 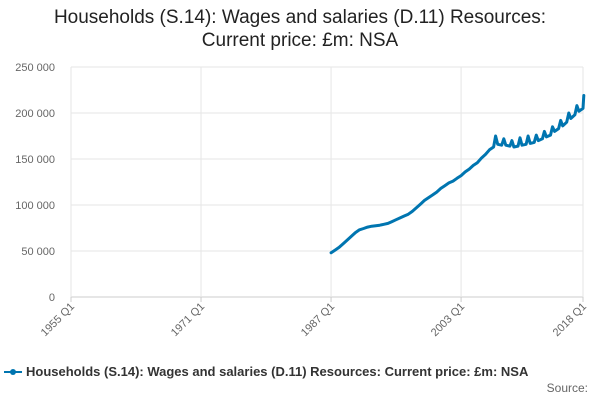 I want to click on y-tick-label: 250 000, so click(x=35, y=68).